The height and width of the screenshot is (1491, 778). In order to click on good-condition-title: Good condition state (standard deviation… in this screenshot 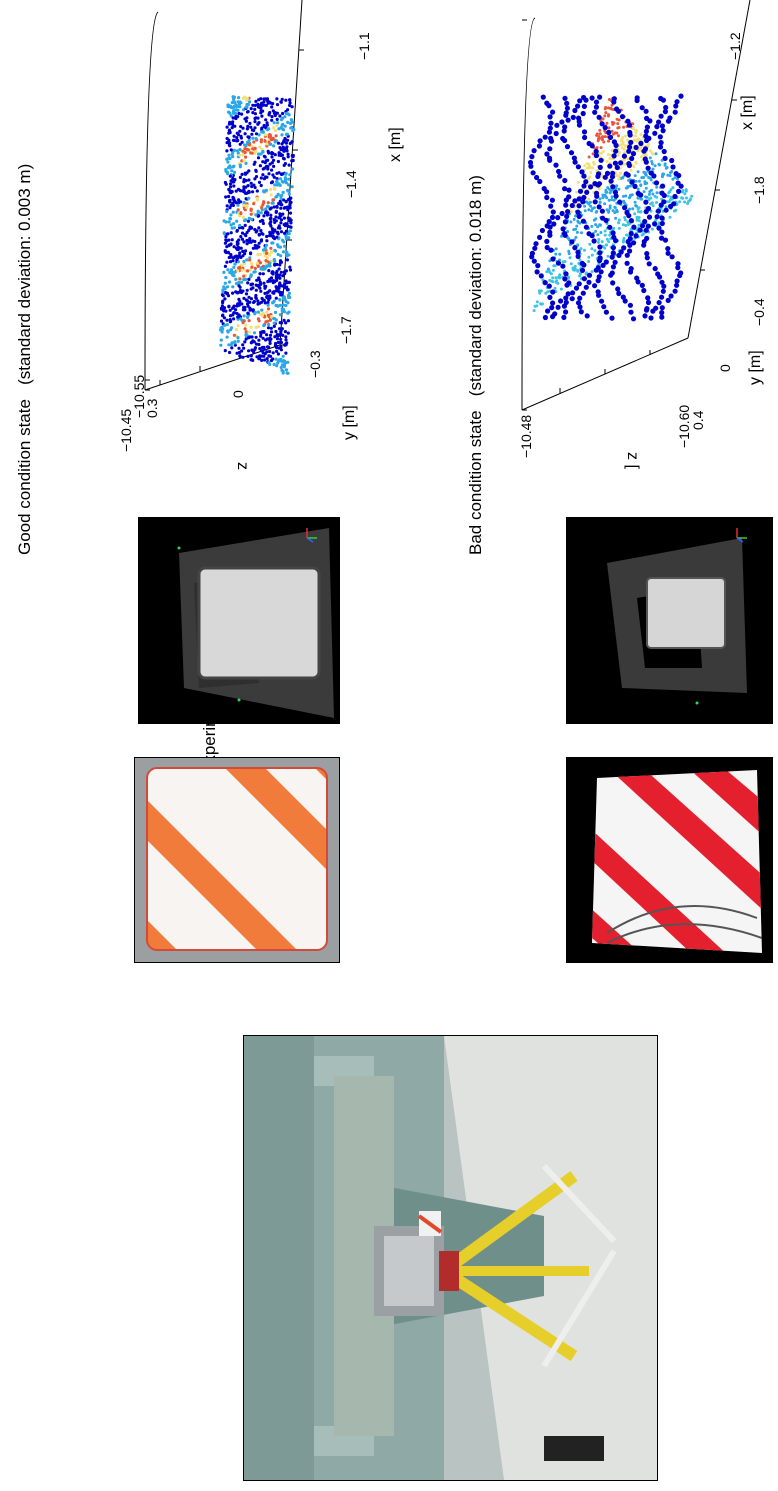, I will do `click(25, 359)`.